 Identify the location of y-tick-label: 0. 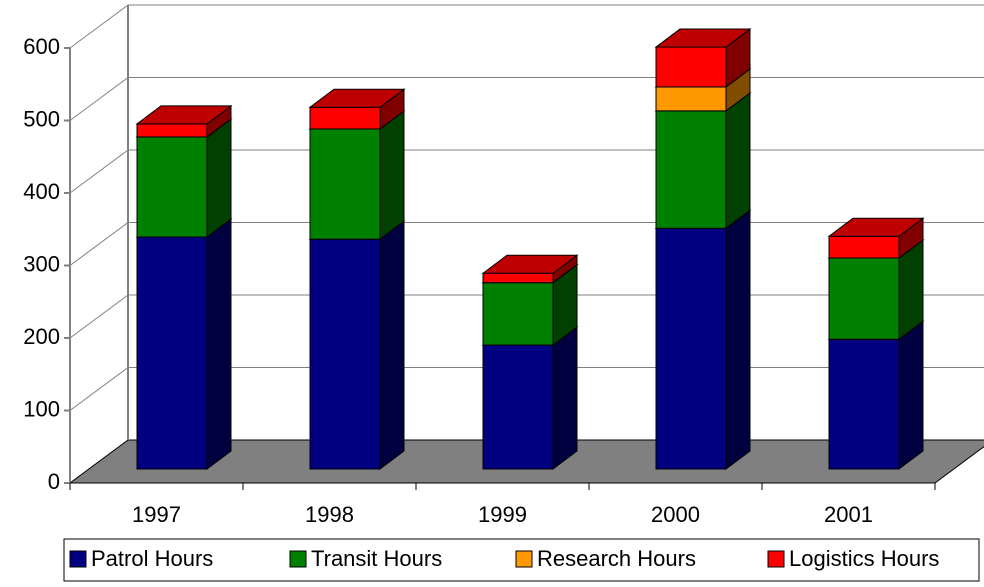
(54, 481).